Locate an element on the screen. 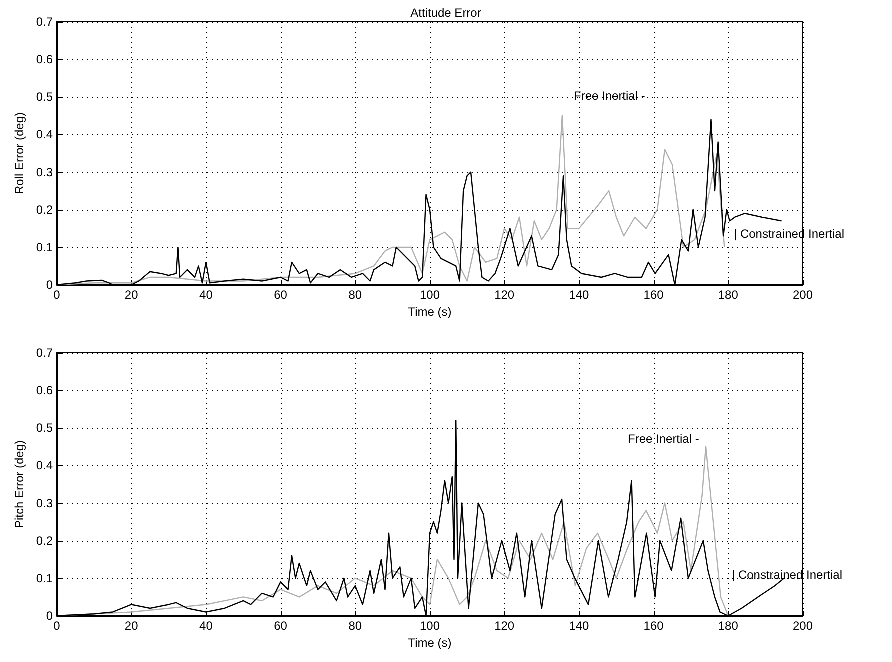  y-axis-title: Roll Error (deg) is located at coordinates (19, 153).